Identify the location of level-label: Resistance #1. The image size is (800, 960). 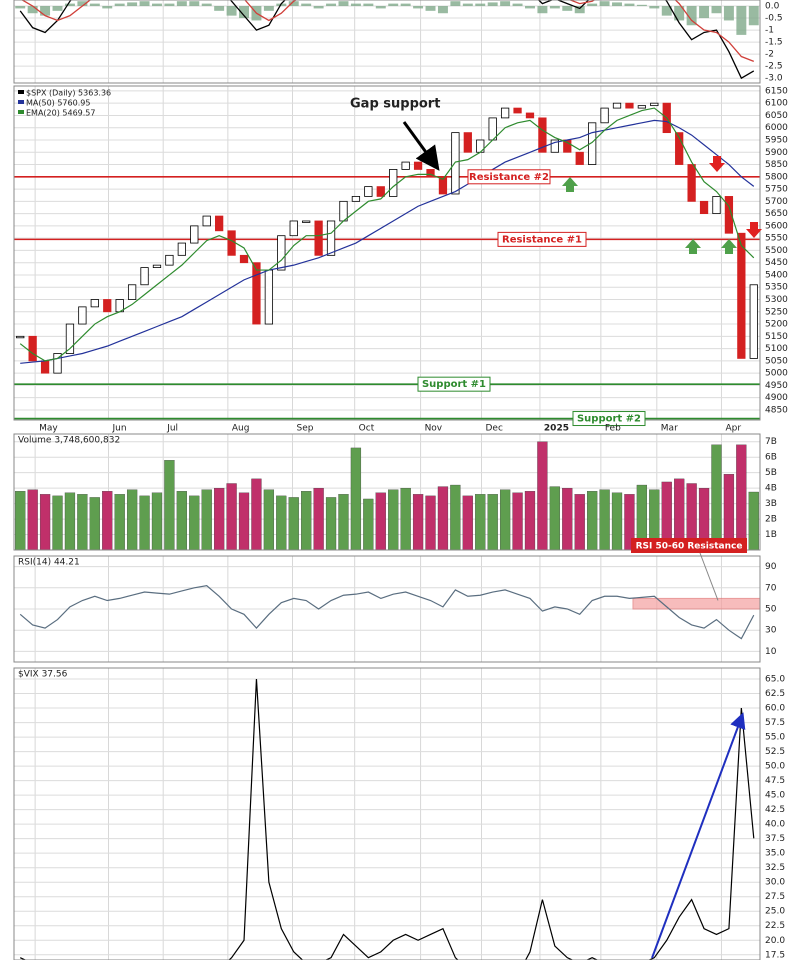
(542, 239).